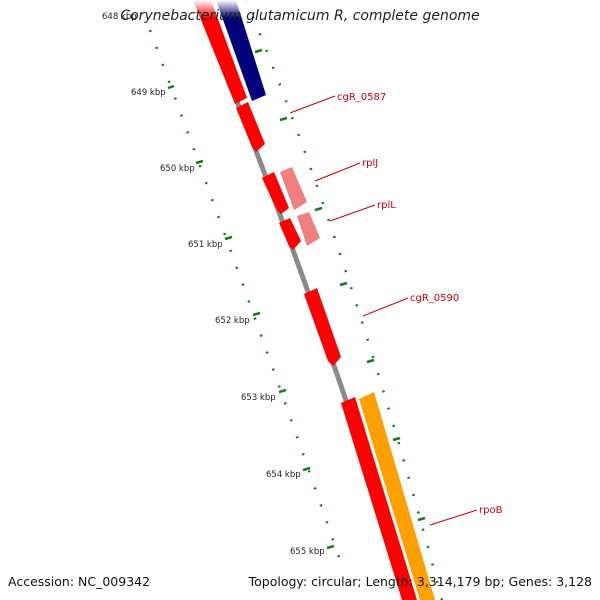 The image size is (600, 600). Describe the element at coordinates (379, 498) in the screenshot. I see `gene-red-long` at that location.